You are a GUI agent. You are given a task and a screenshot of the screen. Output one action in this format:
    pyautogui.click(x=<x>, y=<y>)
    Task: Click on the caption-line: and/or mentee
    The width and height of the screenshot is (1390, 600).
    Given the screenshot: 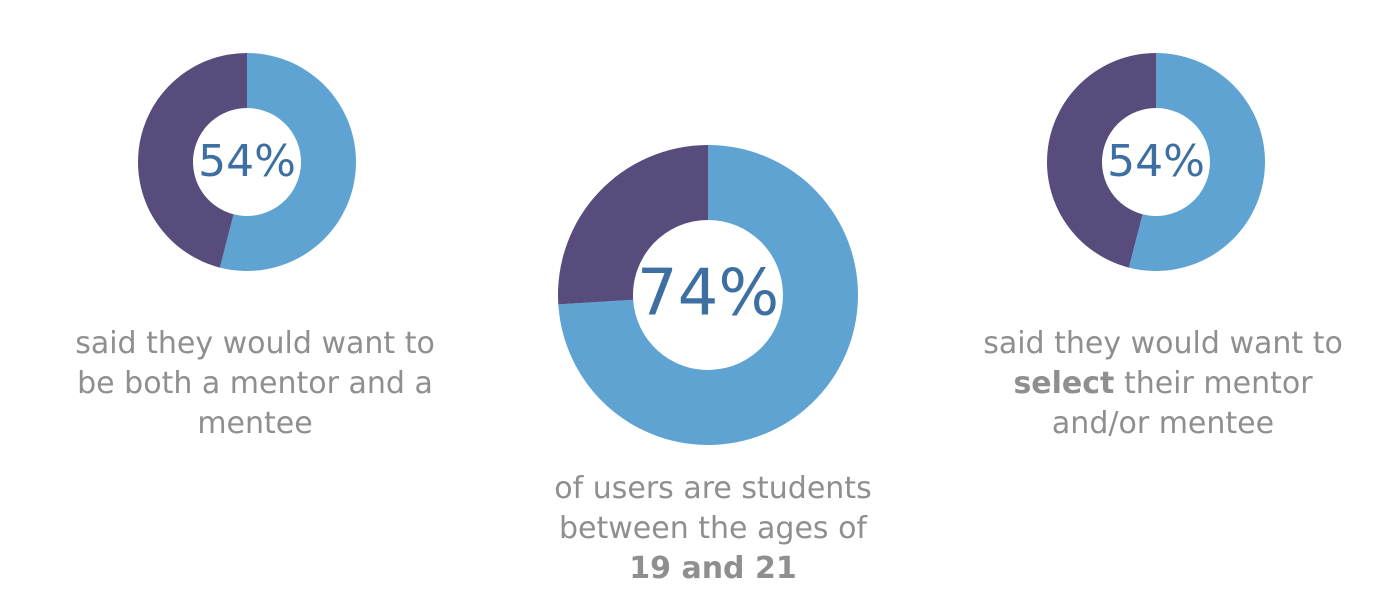 What is the action you would take?
    pyautogui.click(x=1163, y=423)
    